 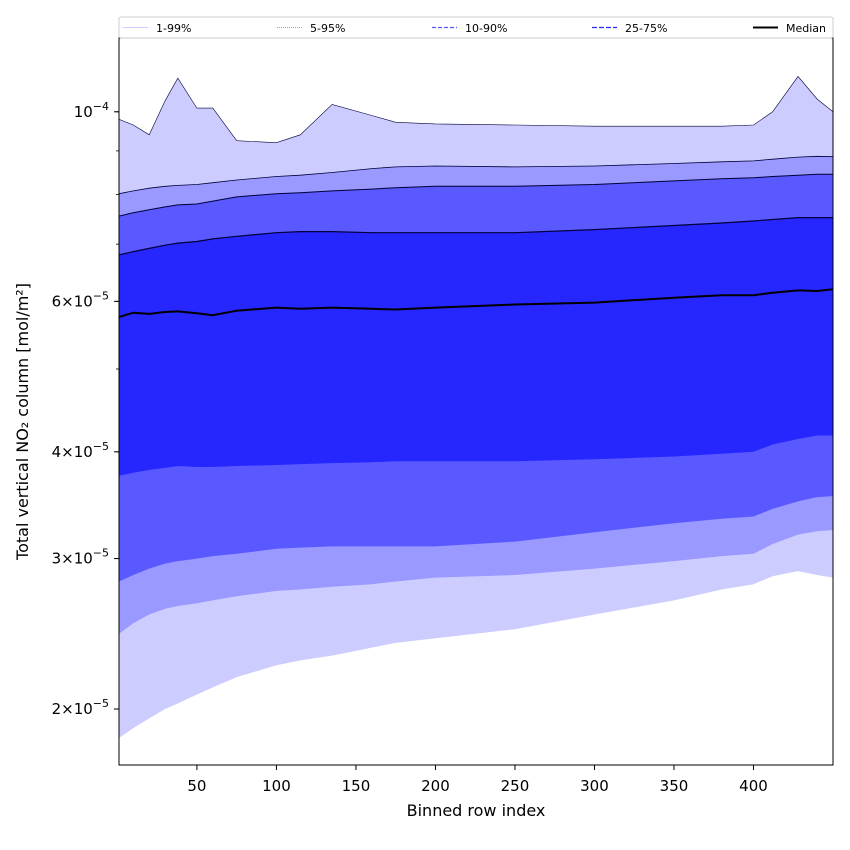 What do you see at coordinates (486, 28) in the screenshot?
I see `legend-label: 10-90%` at bounding box center [486, 28].